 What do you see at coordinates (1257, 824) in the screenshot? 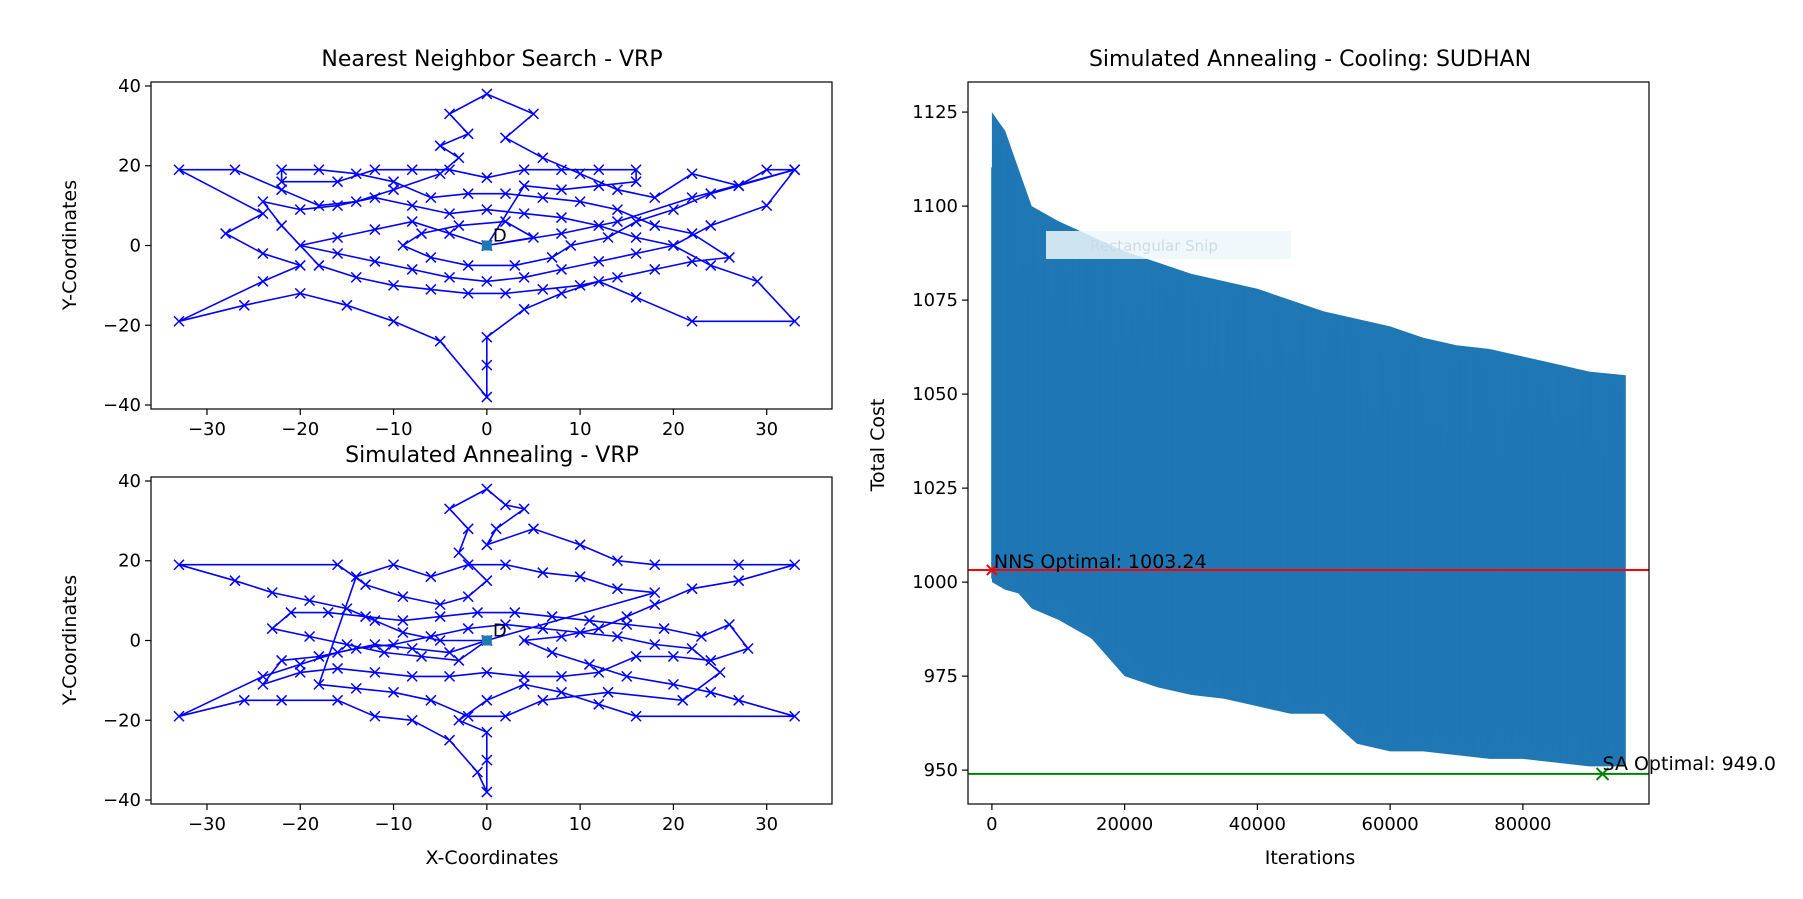
I see `cost-x-tick-label: 40000` at bounding box center [1257, 824].